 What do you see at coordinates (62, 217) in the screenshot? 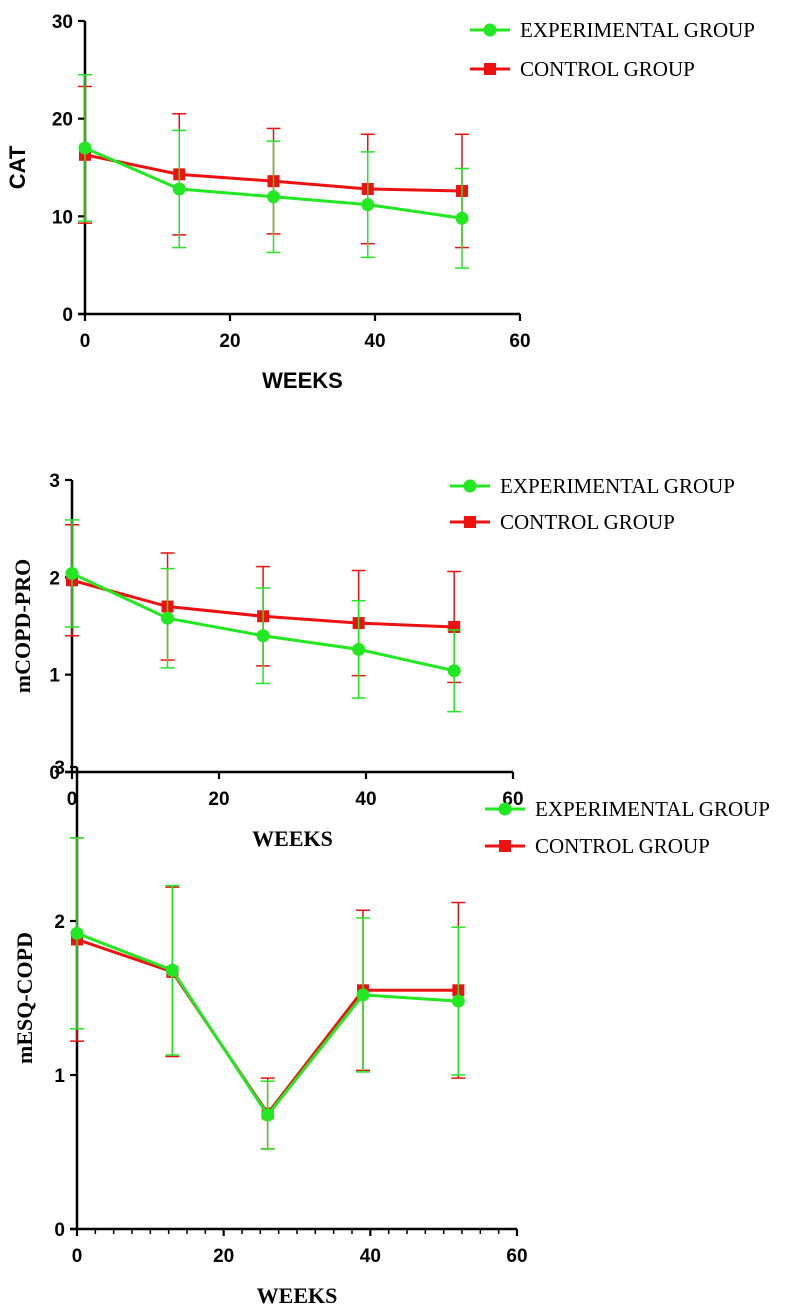
I see `y-tick-label: 10` at bounding box center [62, 217].